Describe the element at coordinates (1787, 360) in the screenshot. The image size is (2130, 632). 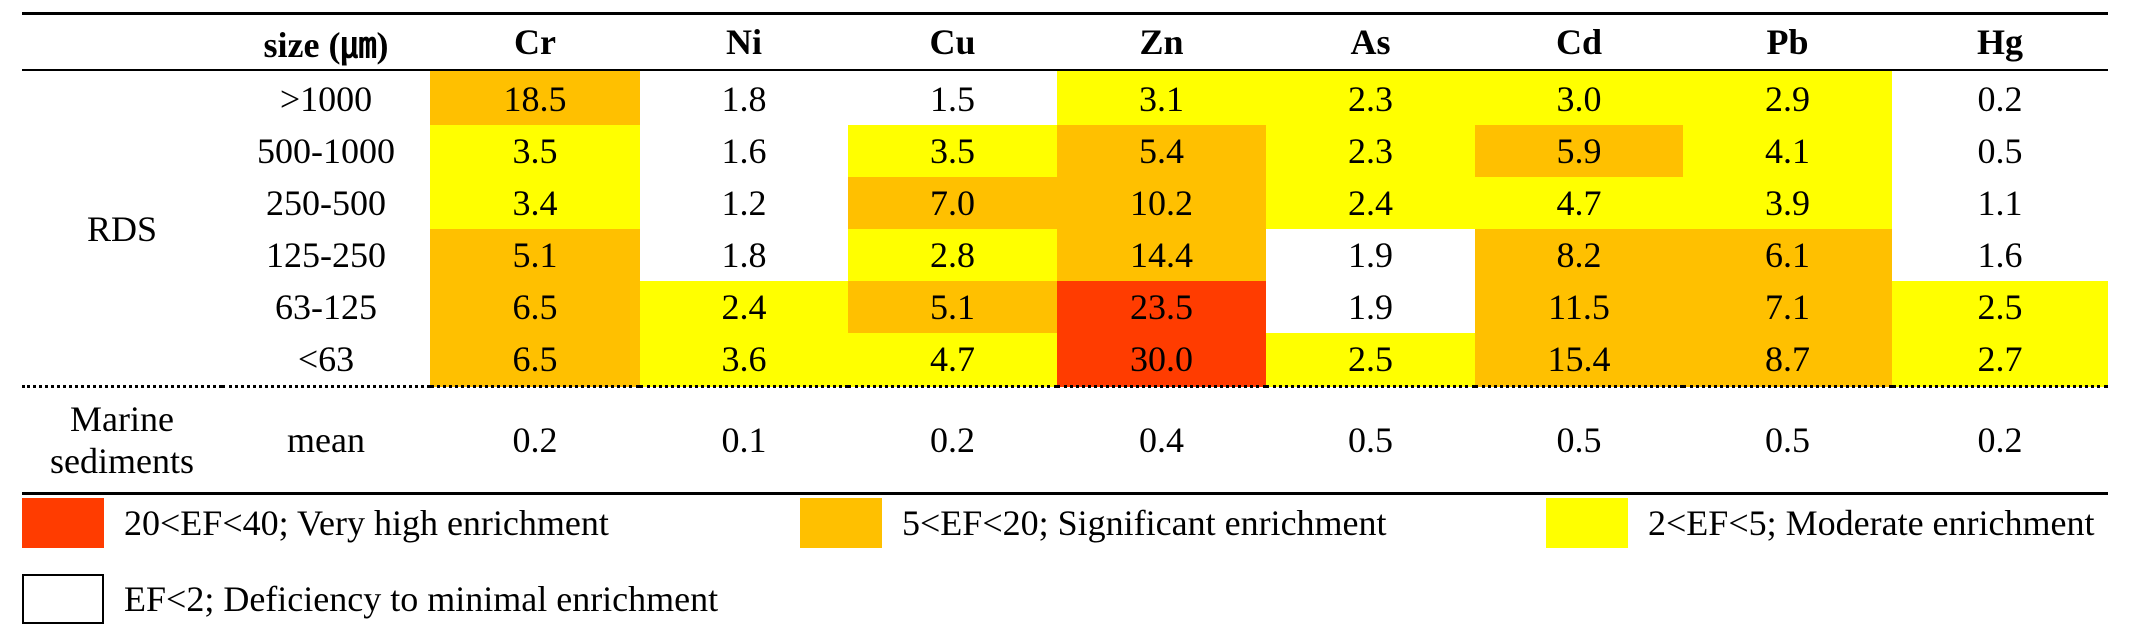
I see `value-cell-pb: 8.7` at that location.